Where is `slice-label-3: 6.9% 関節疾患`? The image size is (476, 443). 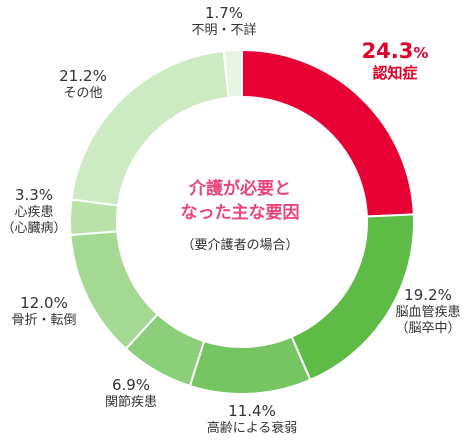
slice-label-3: 6.9% 関節疾患 is located at coordinates (131, 393).